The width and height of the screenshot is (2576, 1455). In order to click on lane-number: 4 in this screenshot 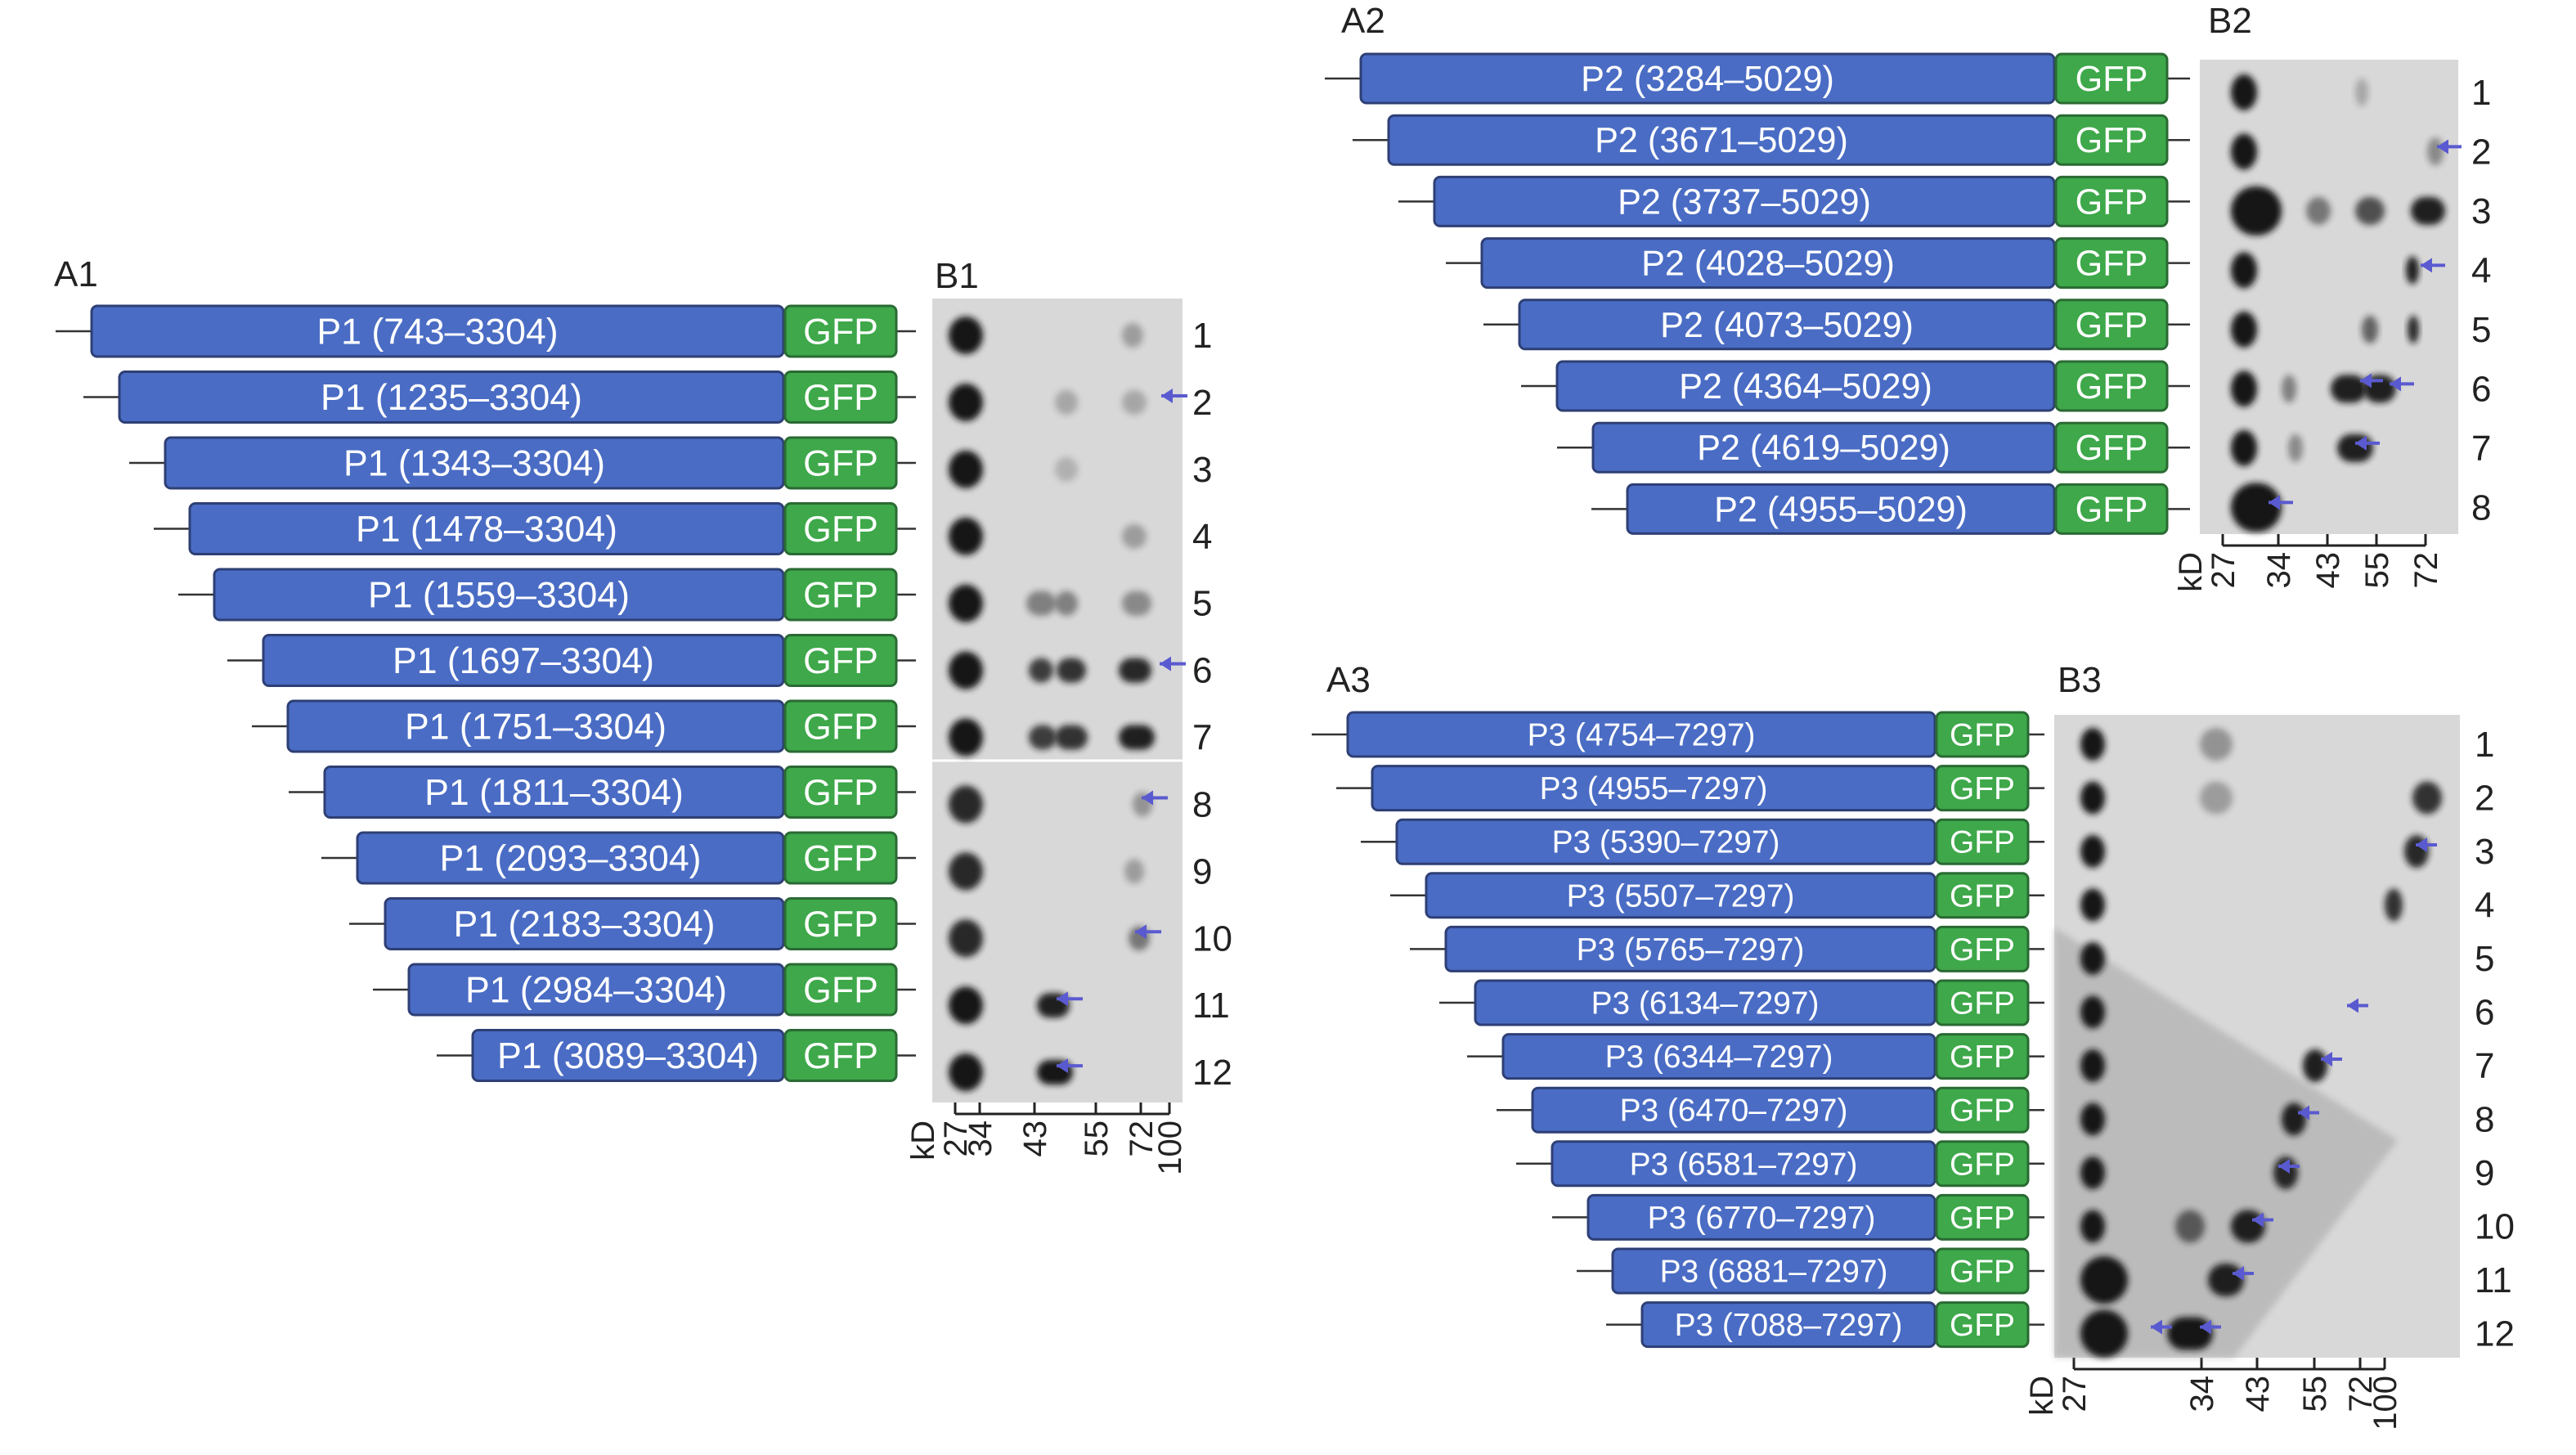, I will do `click(1202, 537)`.